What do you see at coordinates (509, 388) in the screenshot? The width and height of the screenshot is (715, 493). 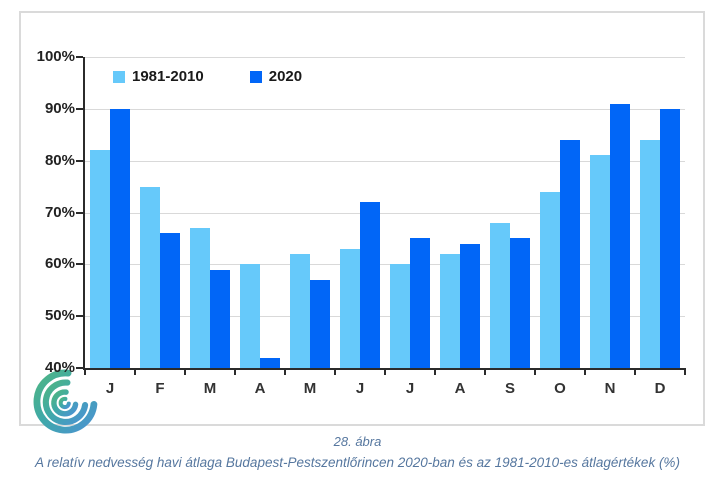 I see `x-axis-label: S` at bounding box center [509, 388].